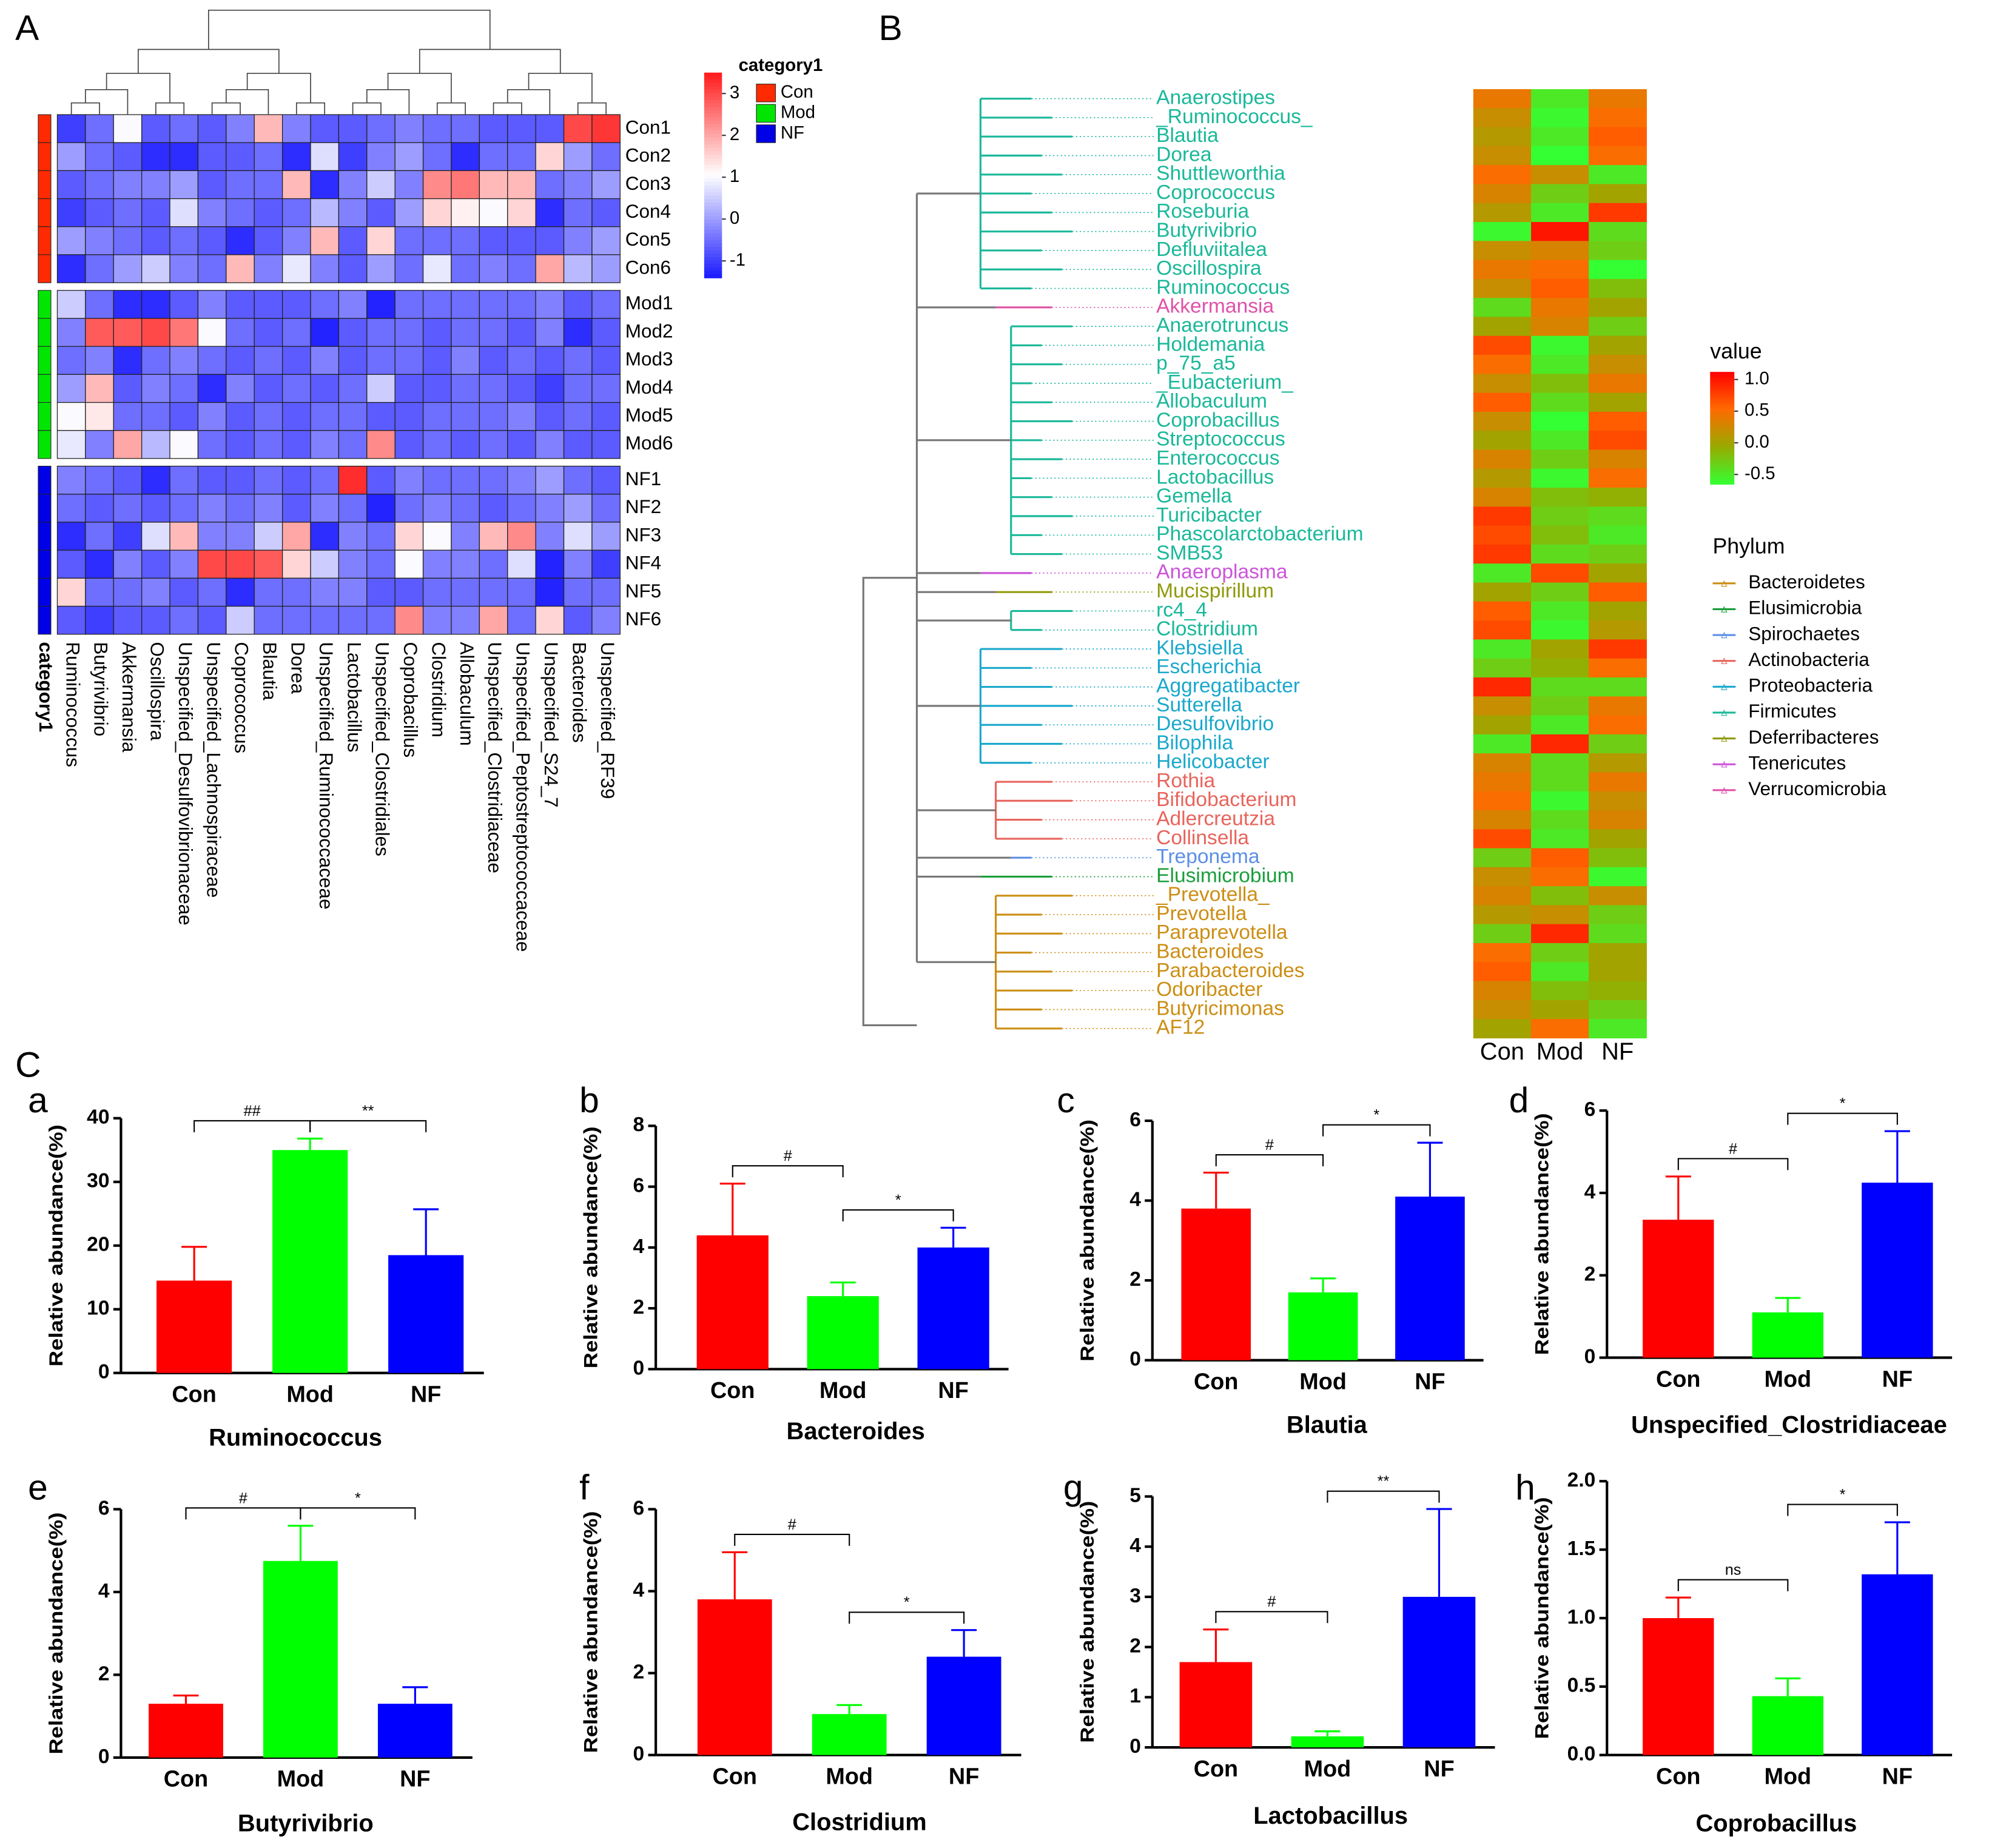 Image resolution: width=1989 pixels, height=1848 pixels. Describe the element at coordinates (523, 797) in the screenshot. I see `column-label: Unspecified_Peptostreptococcaceae` at that location.